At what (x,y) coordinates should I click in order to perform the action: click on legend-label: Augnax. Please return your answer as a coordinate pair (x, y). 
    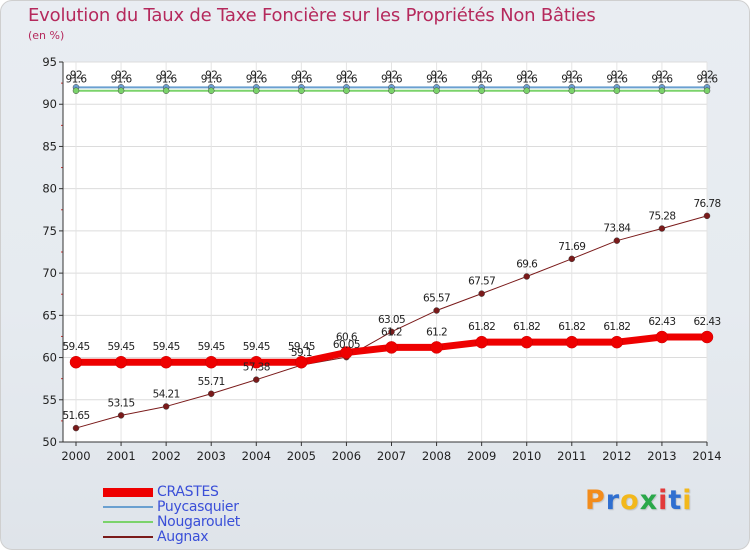
    Looking at the image, I should click on (183, 537).